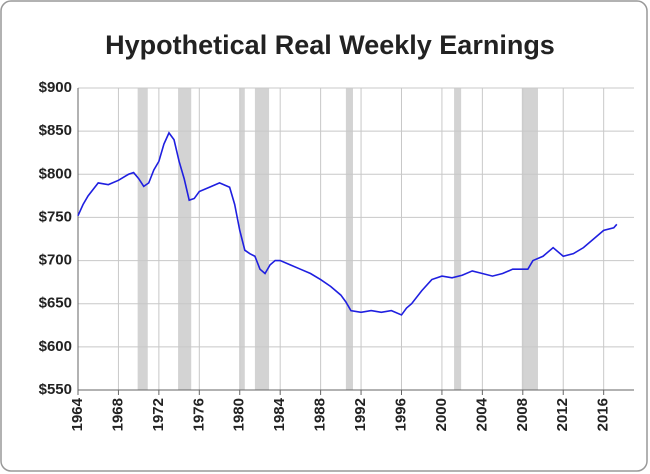 The width and height of the screenshot is (650, 474). Describe the element at coordinates (55, 130) in the screenshot. I see `y-tick-label: $850` at that location.